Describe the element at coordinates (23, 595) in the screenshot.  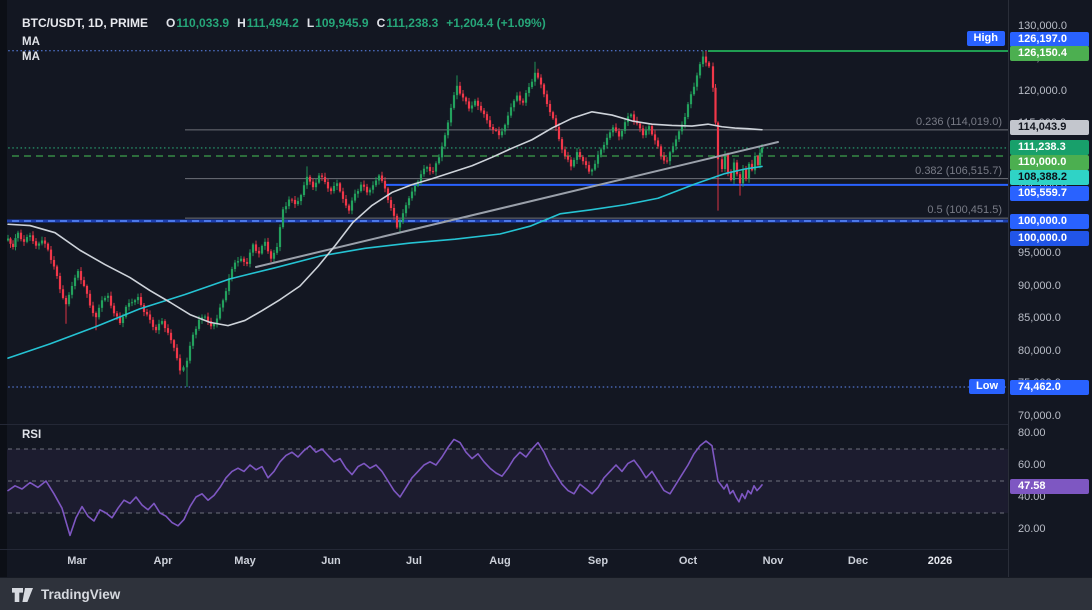
I see `tradingview-logo-icon` at that location.